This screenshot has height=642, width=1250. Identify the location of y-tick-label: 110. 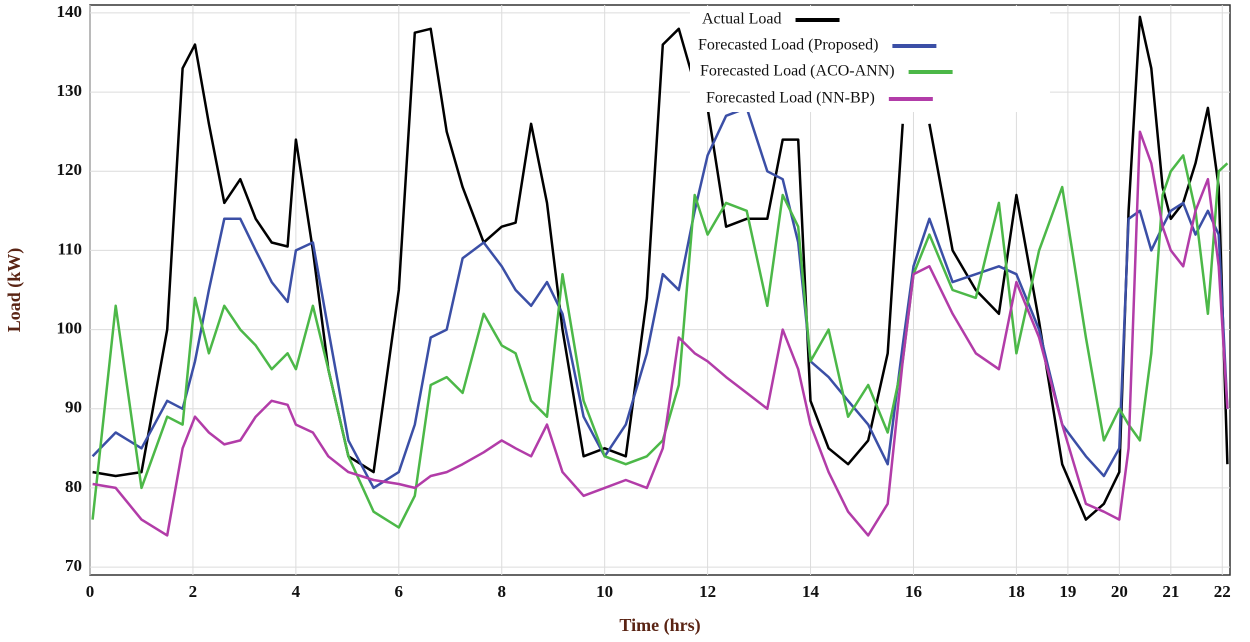
(69, 248).